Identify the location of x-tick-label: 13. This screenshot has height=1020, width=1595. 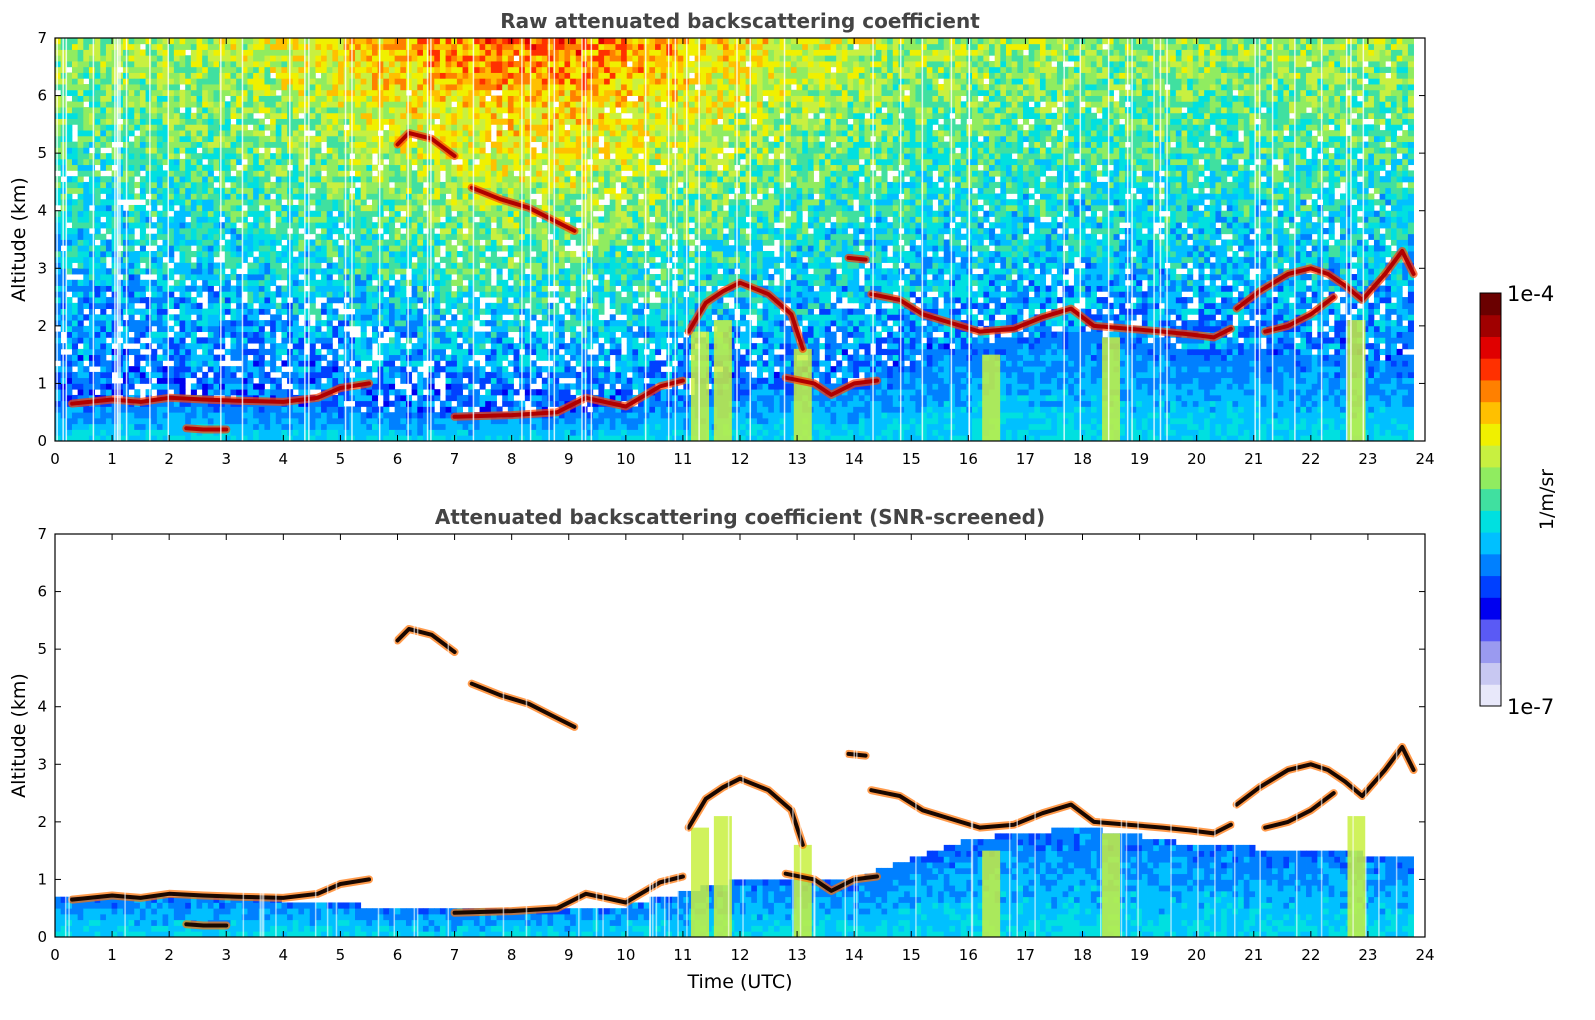
(797, 955).